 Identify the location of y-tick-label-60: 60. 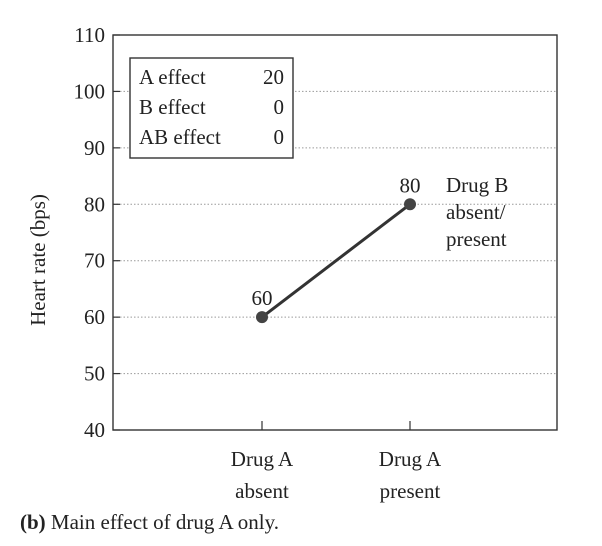
(94, 317).